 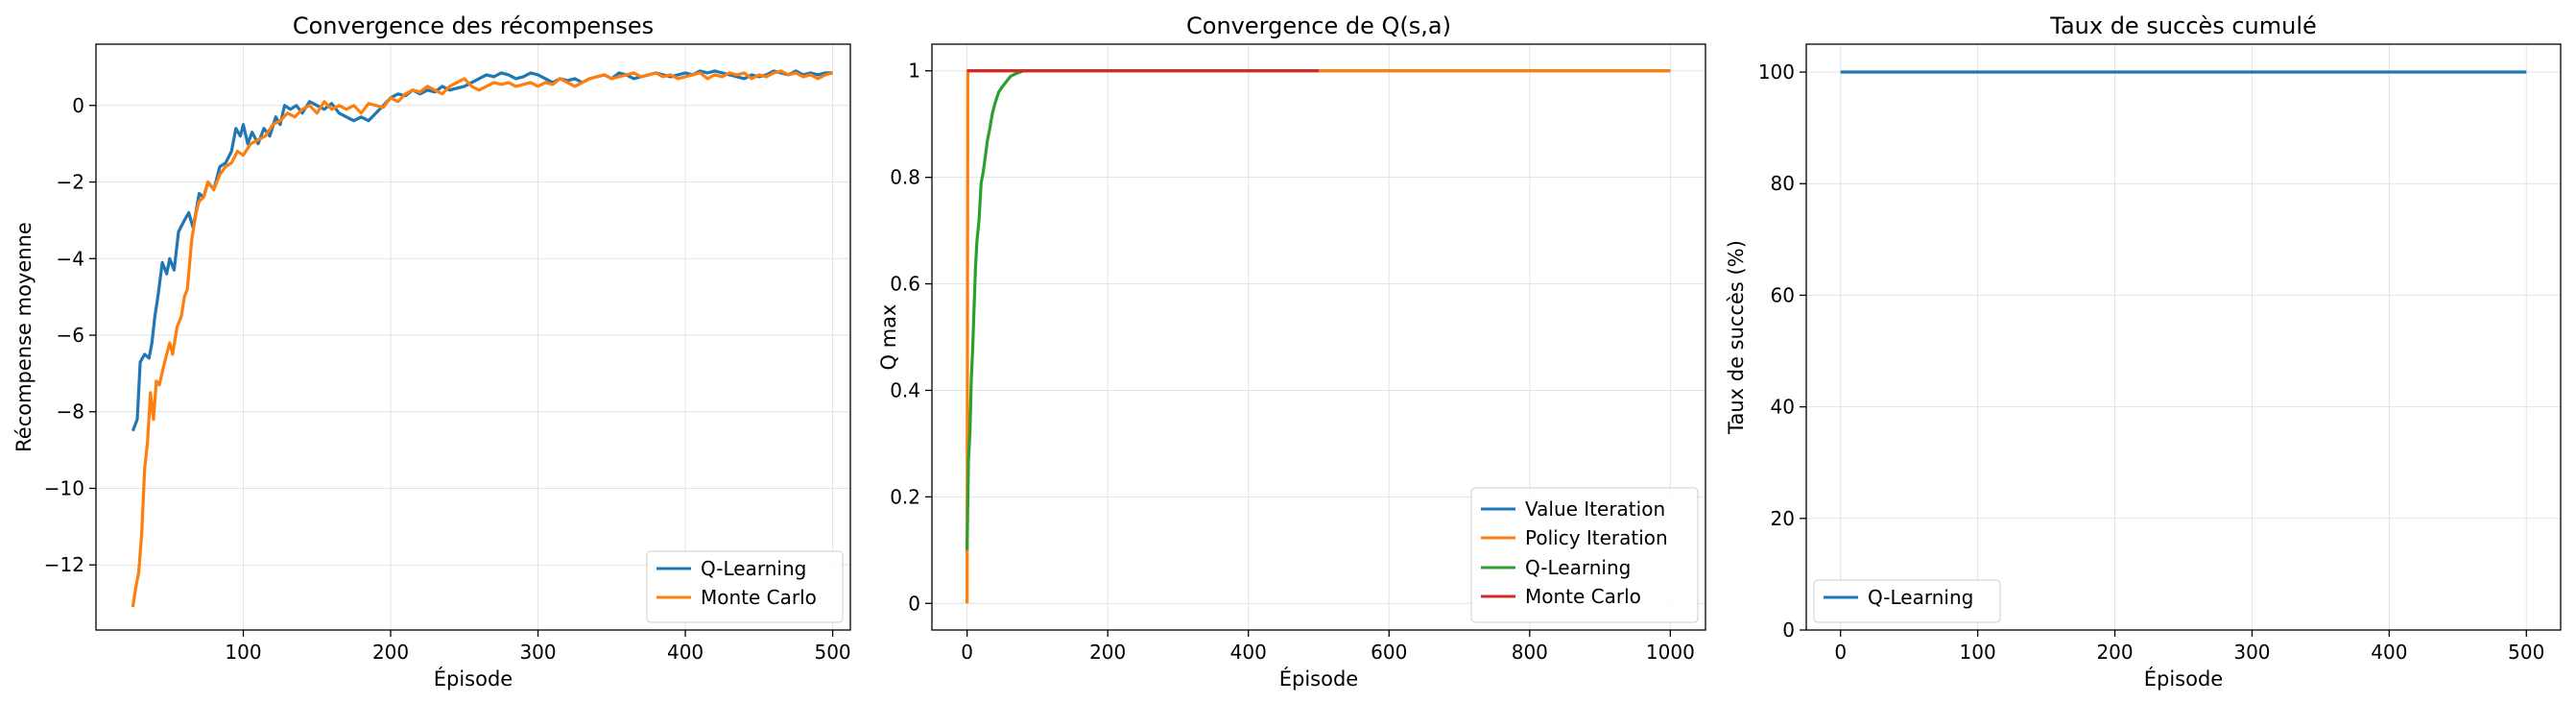 What do you see at coordinates (1783, 294) in the screenshot?
I see `y-tick-label: 60` at bounding box center [1783, 294].